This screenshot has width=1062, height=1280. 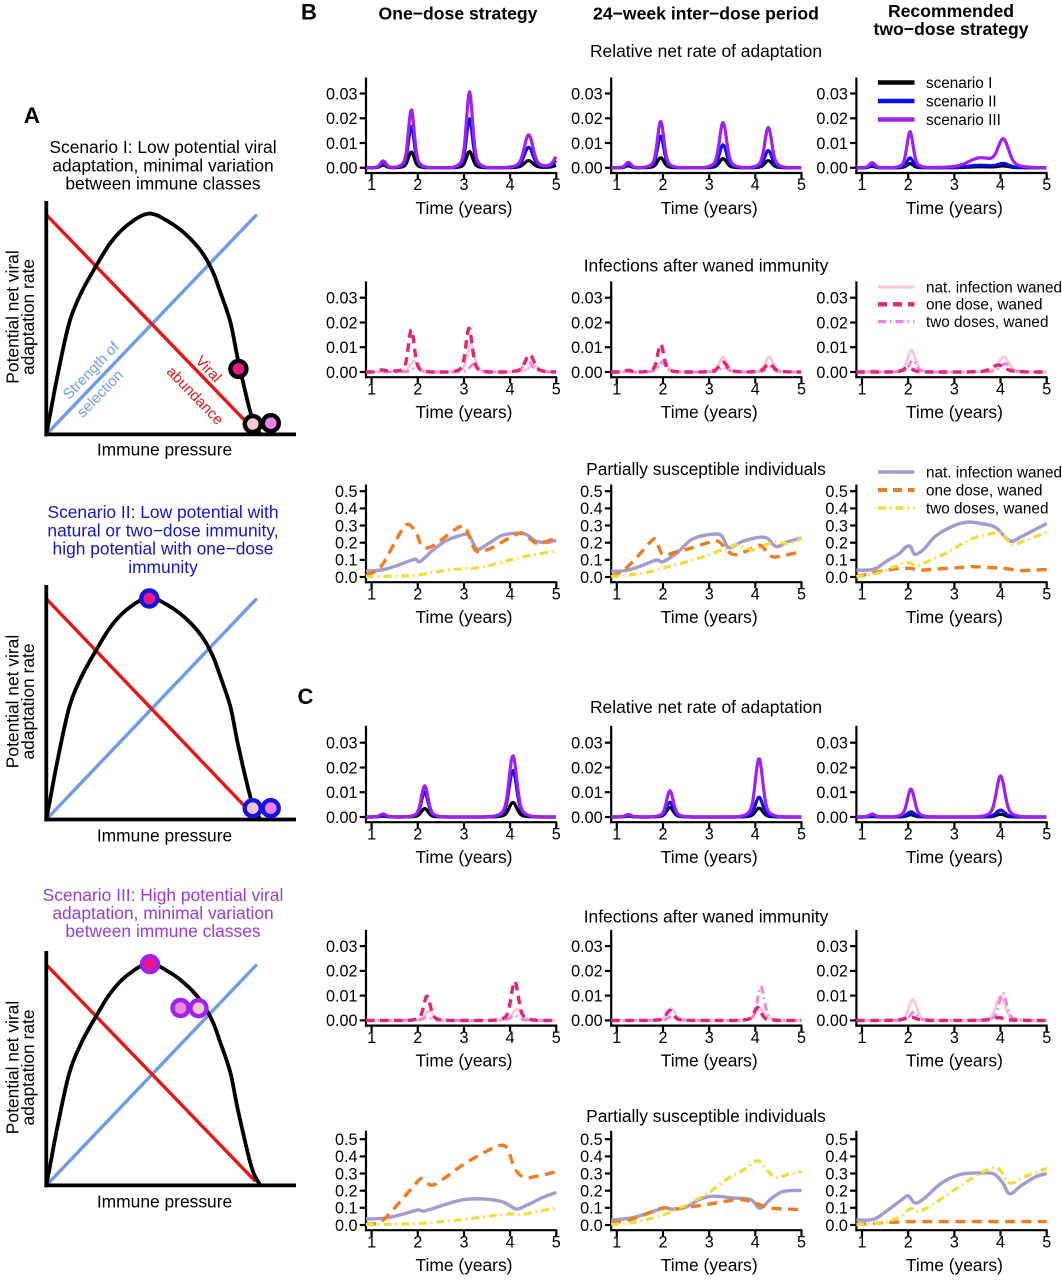 What do you see at coordinates (961, 101) in the screenshot?
I see `svg-text: scenario II` at bounding box center [961, 101].